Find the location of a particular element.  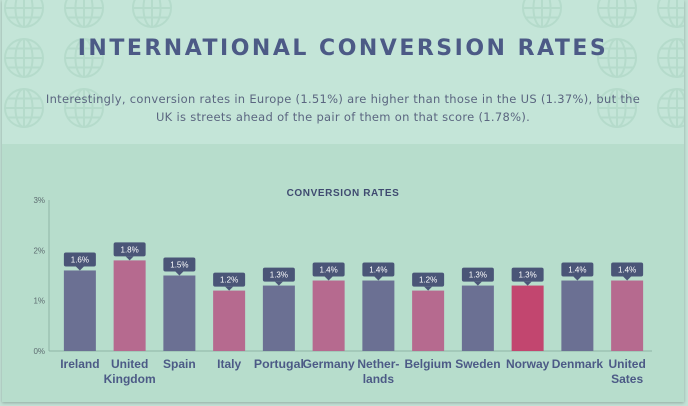

category-label: Kingdom is located at coordinates (130, 379).